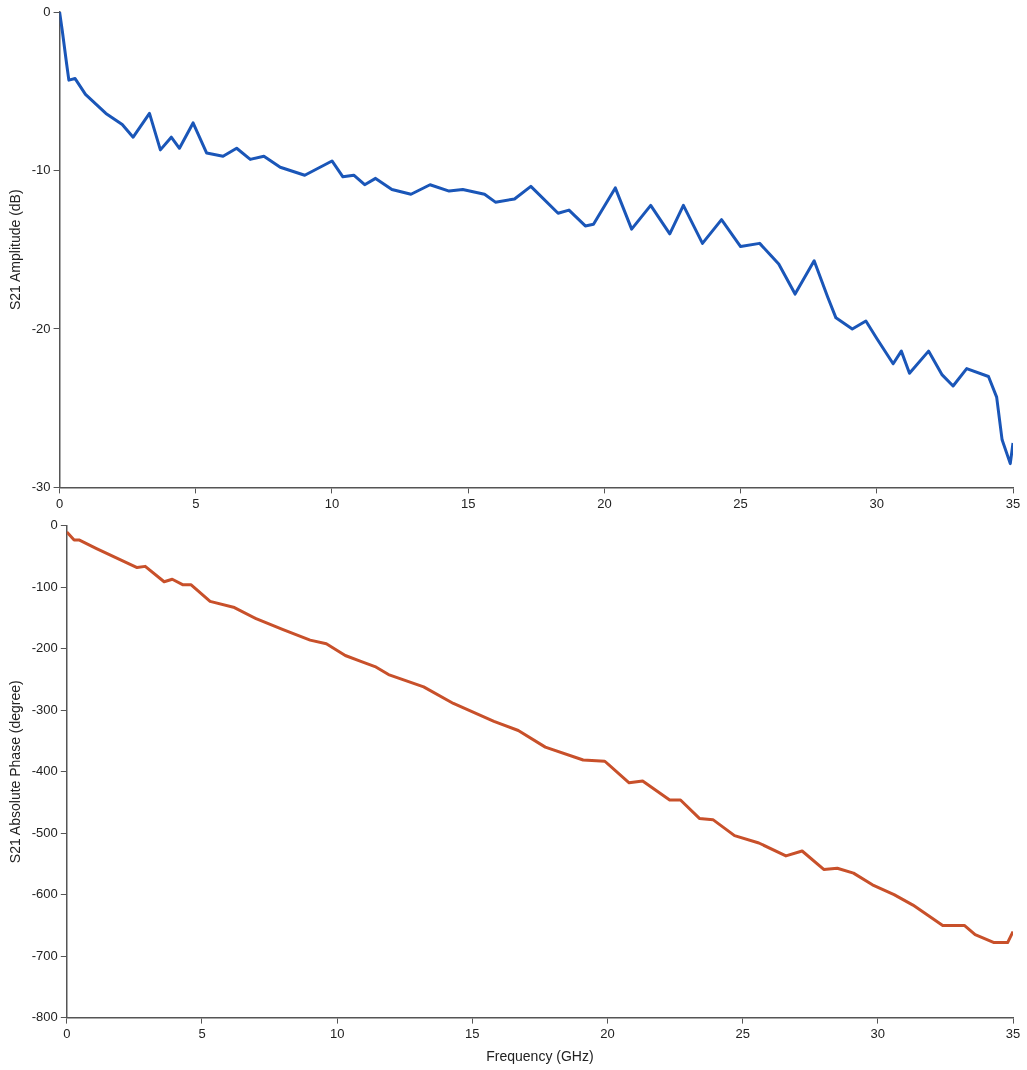  I want to click on y-axis-title: S21 Amplitude (dB), so click(15, 250).